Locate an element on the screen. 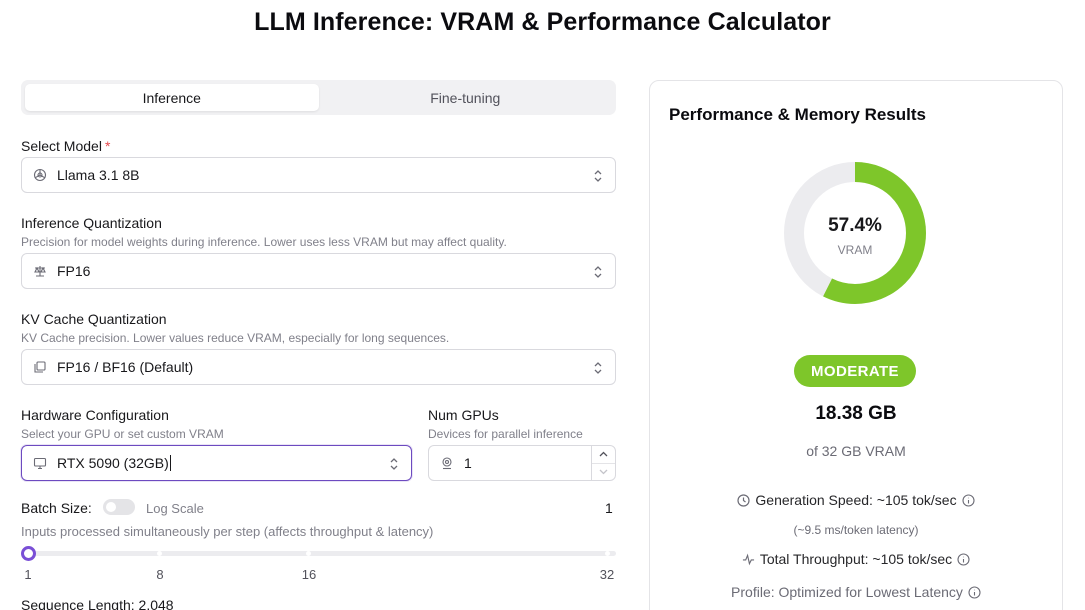  total-throughput: Total Throughput: ~105 tok/sec is located at coordinates (856, 559).